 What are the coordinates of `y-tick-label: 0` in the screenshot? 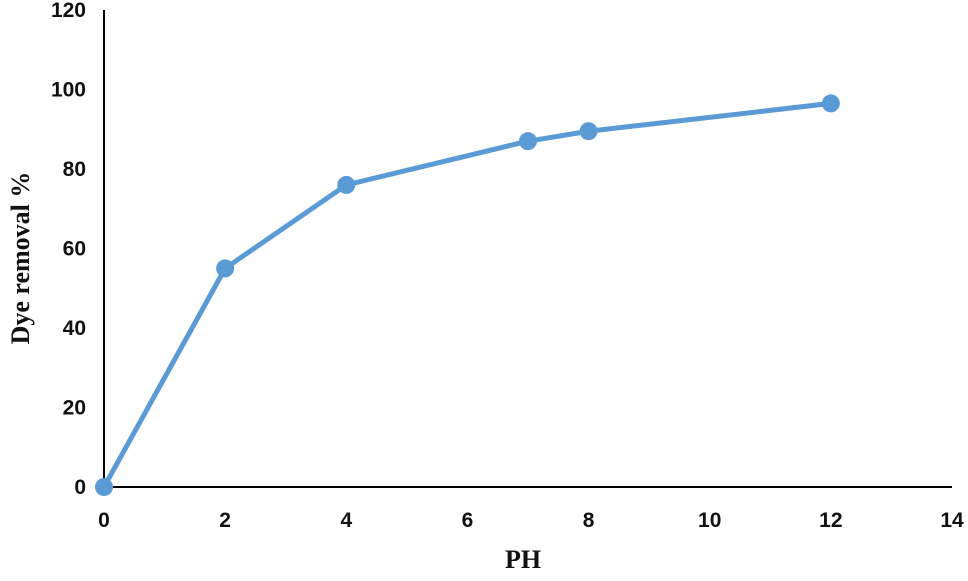 It's located at (80, 487).